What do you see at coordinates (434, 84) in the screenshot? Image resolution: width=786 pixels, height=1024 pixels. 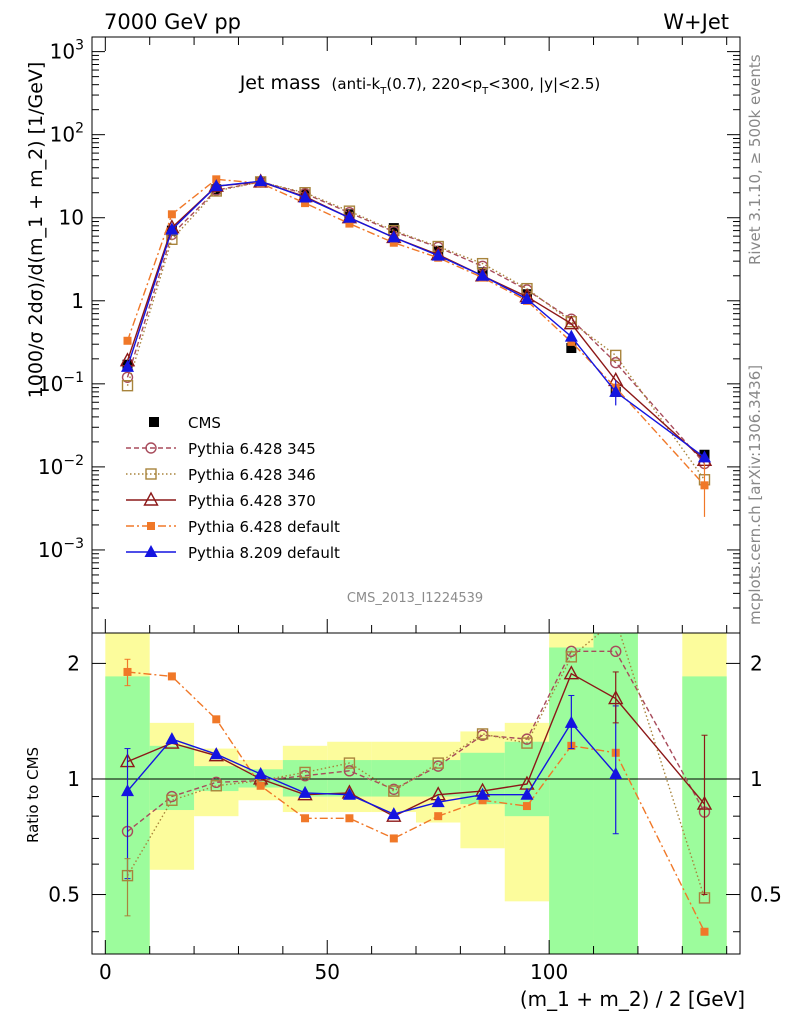 I see `title-sub-mid: (0.7), 220<p` at bounding box center [434, 84].